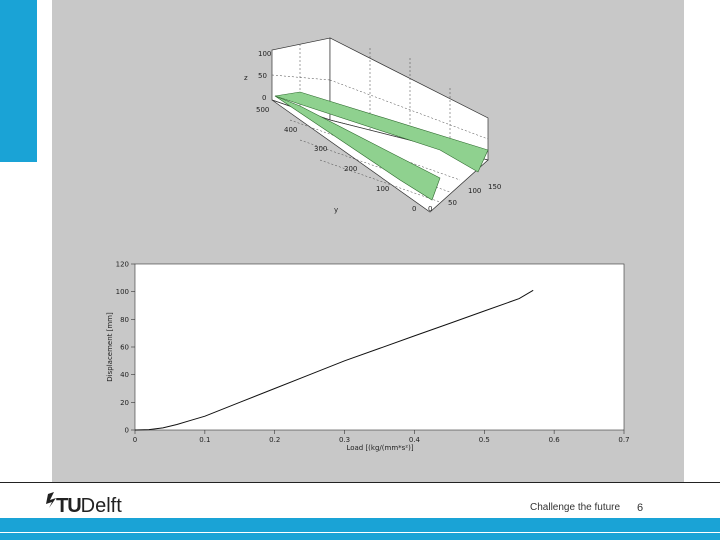 The height and width of the screenshot is (540, 720). I want to click on footer-rule, so click(360, 482).